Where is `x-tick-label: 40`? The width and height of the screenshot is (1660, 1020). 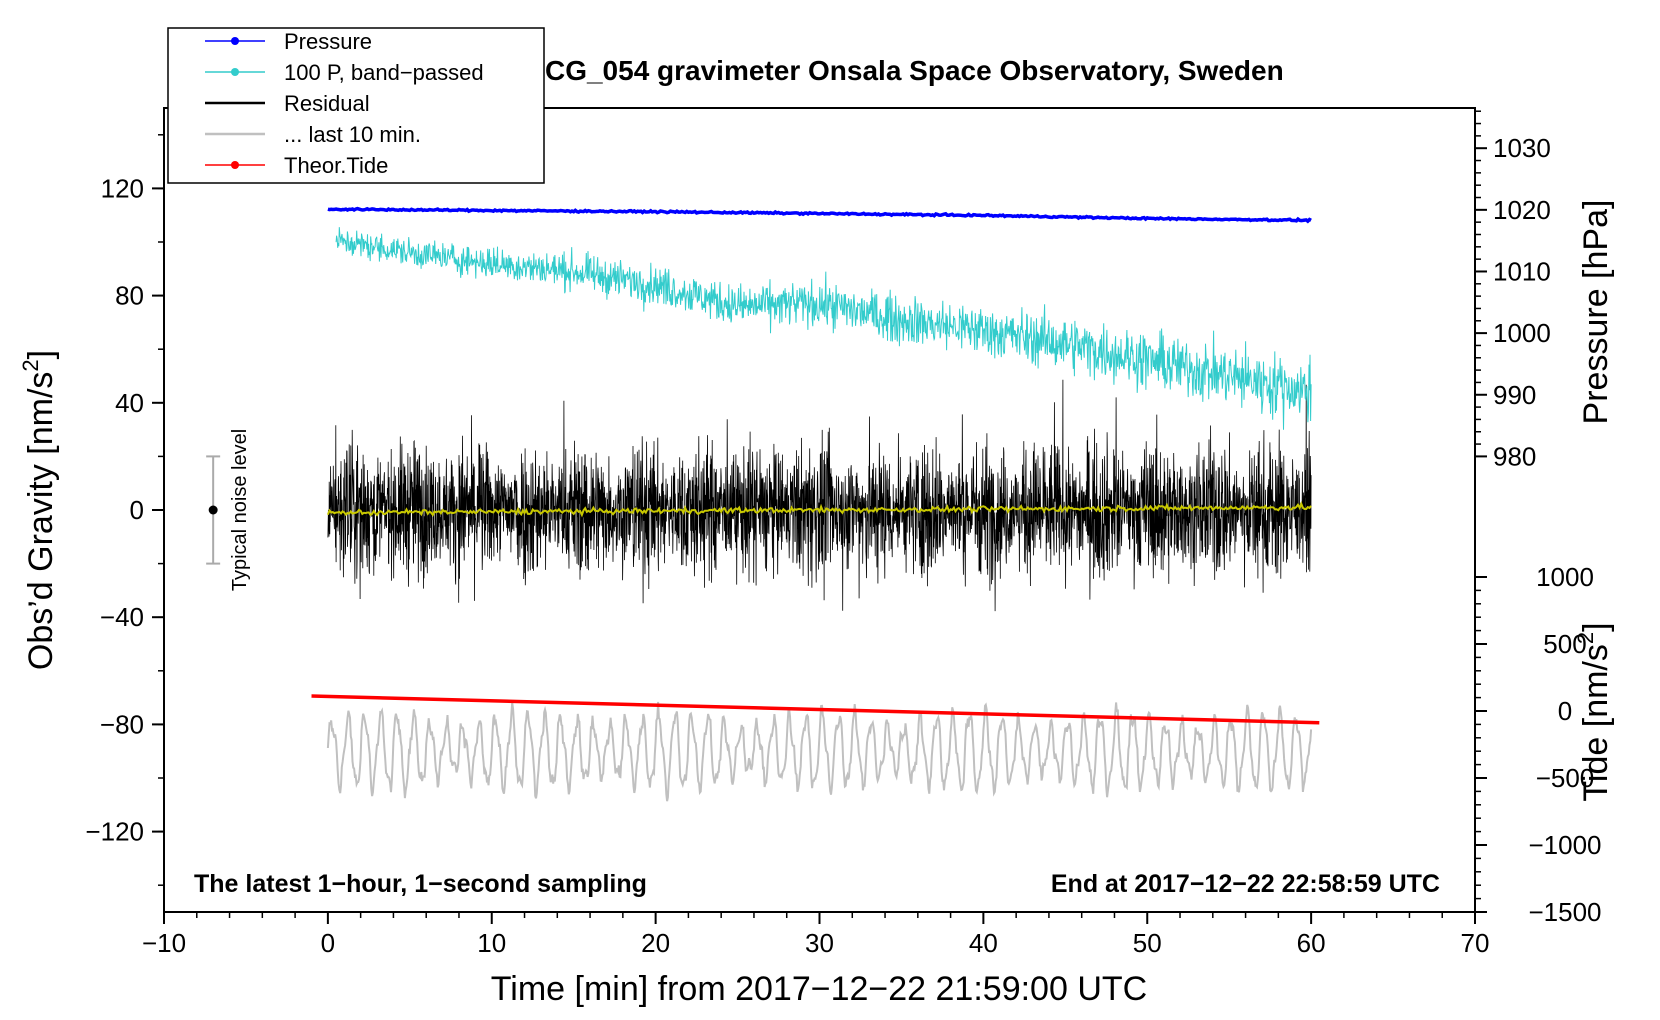
x-tick-label: 40 is located at coordinates (983, 943).